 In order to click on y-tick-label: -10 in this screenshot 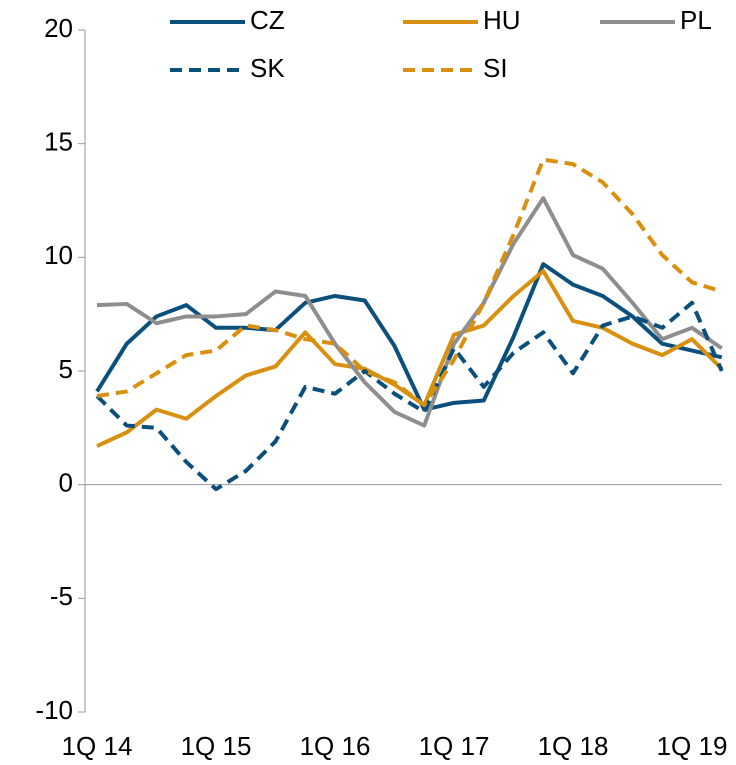, I will do `click(54, 710)`.